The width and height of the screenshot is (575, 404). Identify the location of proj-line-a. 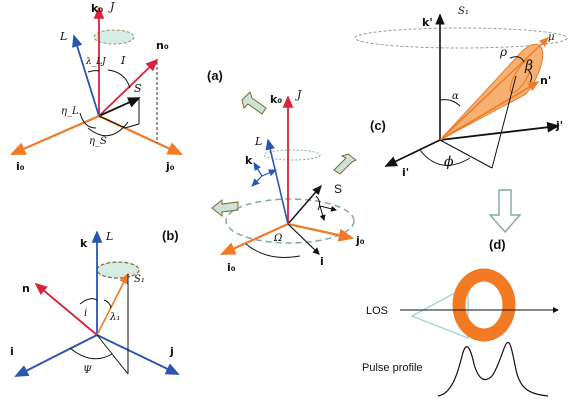
(112, 122).